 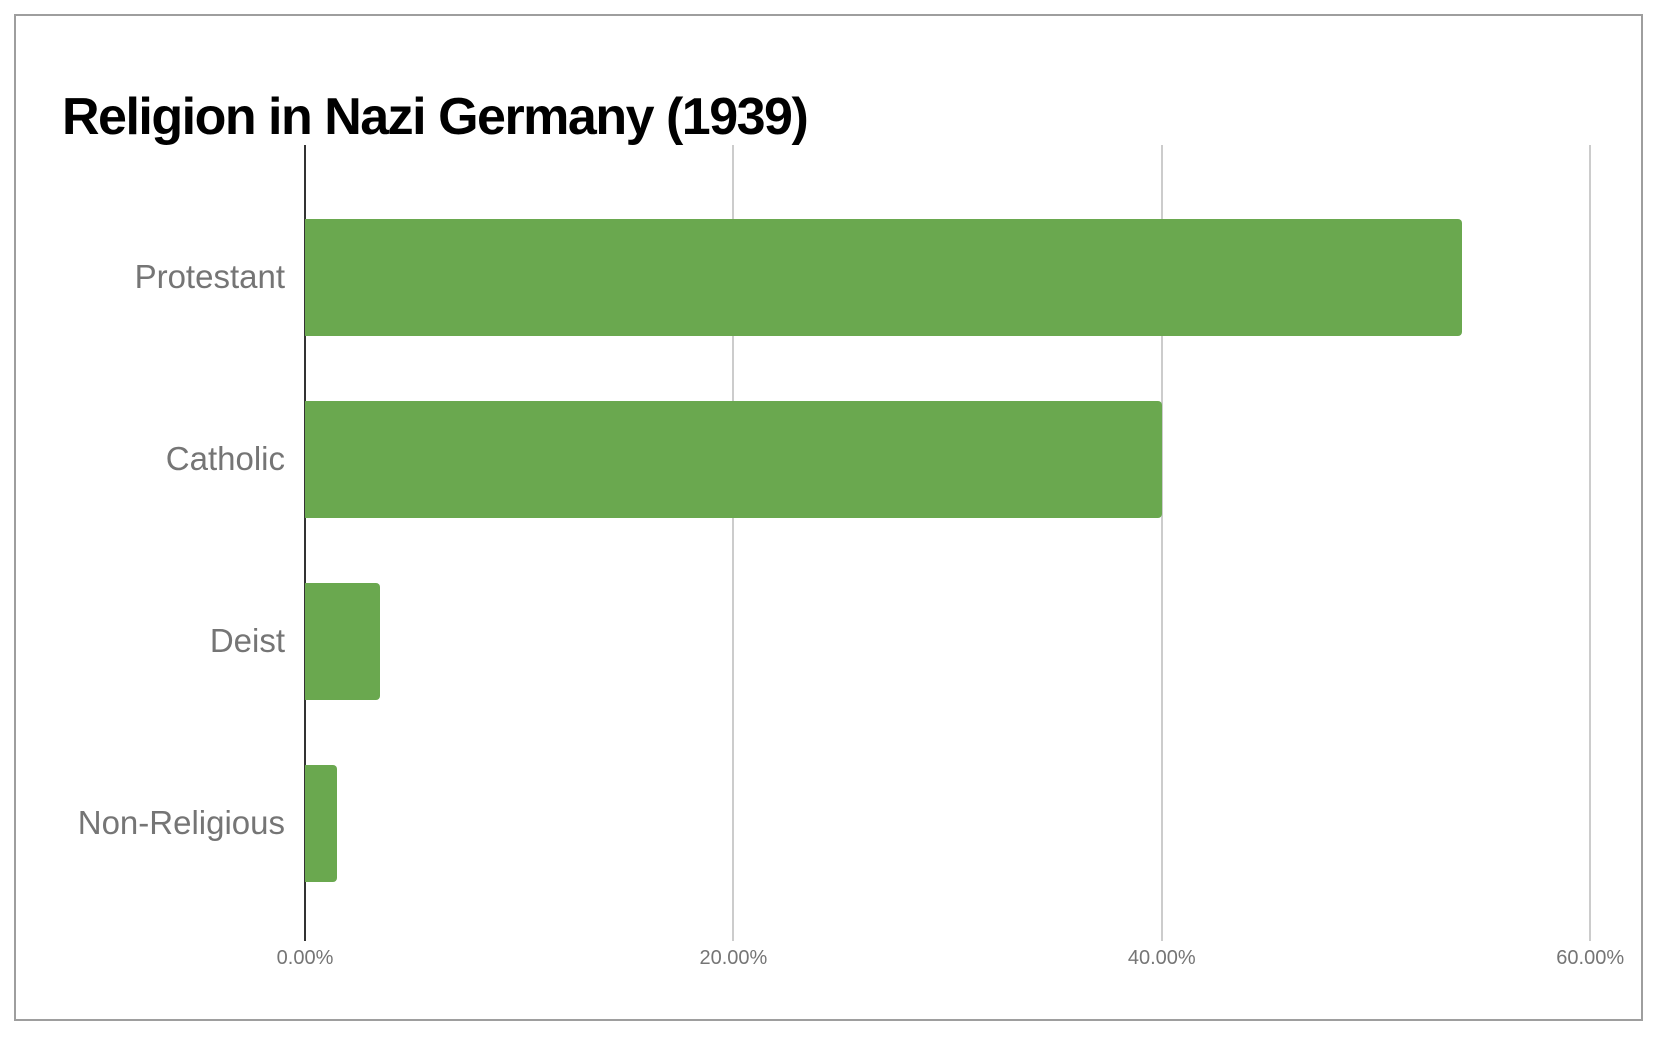 I want to click on category-label-protestant: Protestant, so click(x=209, y=276).